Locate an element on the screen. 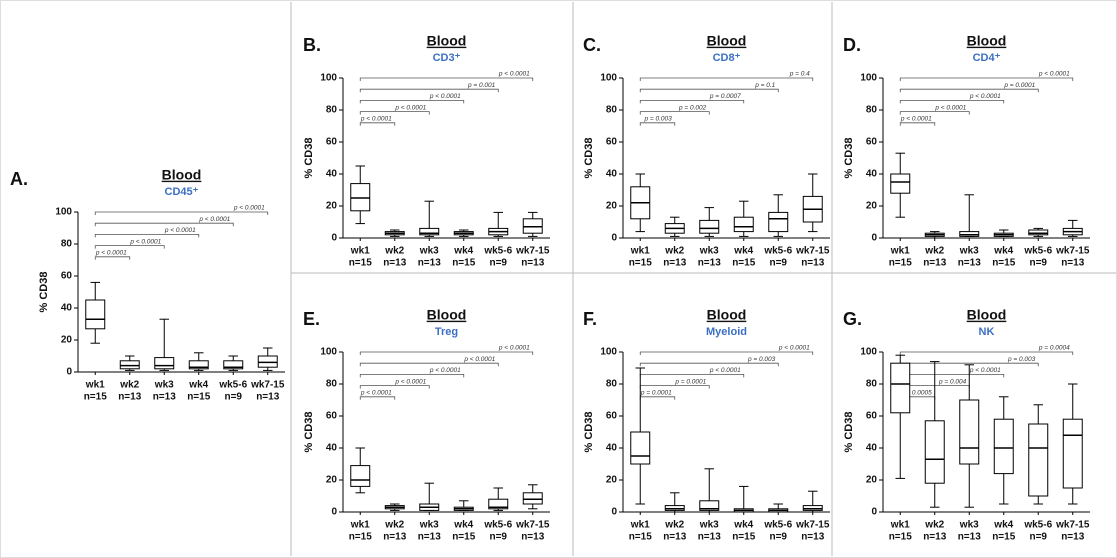 The height and width of the screenshot is (558, 1117). y-tick-label: 60 is located at coordinates (67, 276).